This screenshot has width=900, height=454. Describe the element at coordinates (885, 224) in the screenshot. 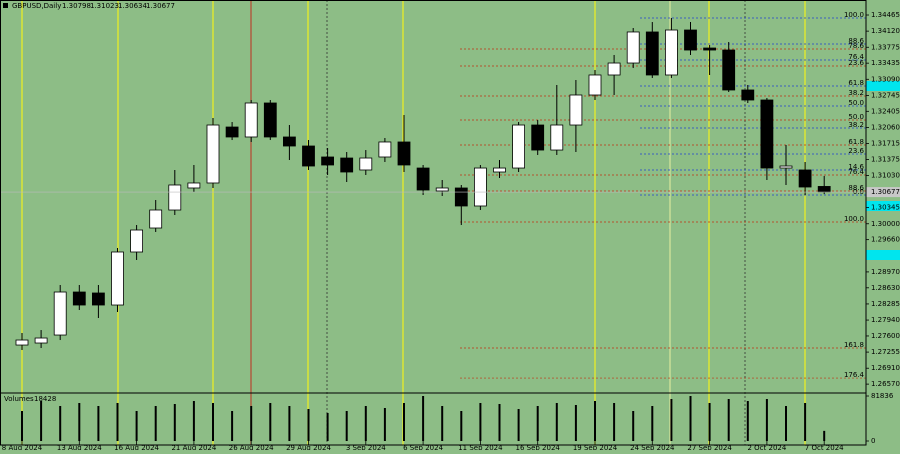

I see `y-tick-label: 1.30000` at that location.